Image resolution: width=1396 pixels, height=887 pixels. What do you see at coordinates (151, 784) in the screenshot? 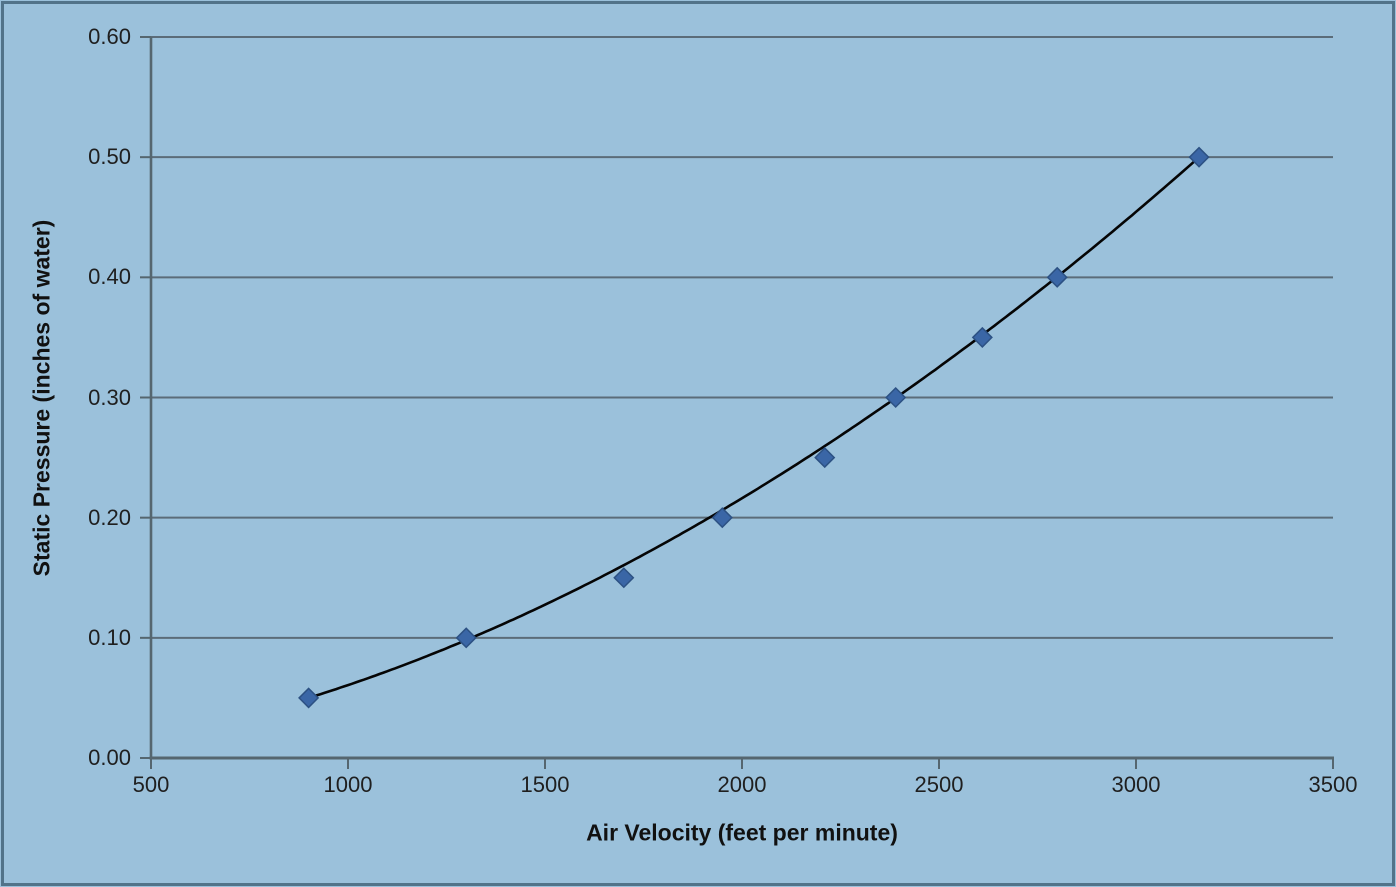
I see `x-tick-label-500: 500` at bounding box center [151, 784].